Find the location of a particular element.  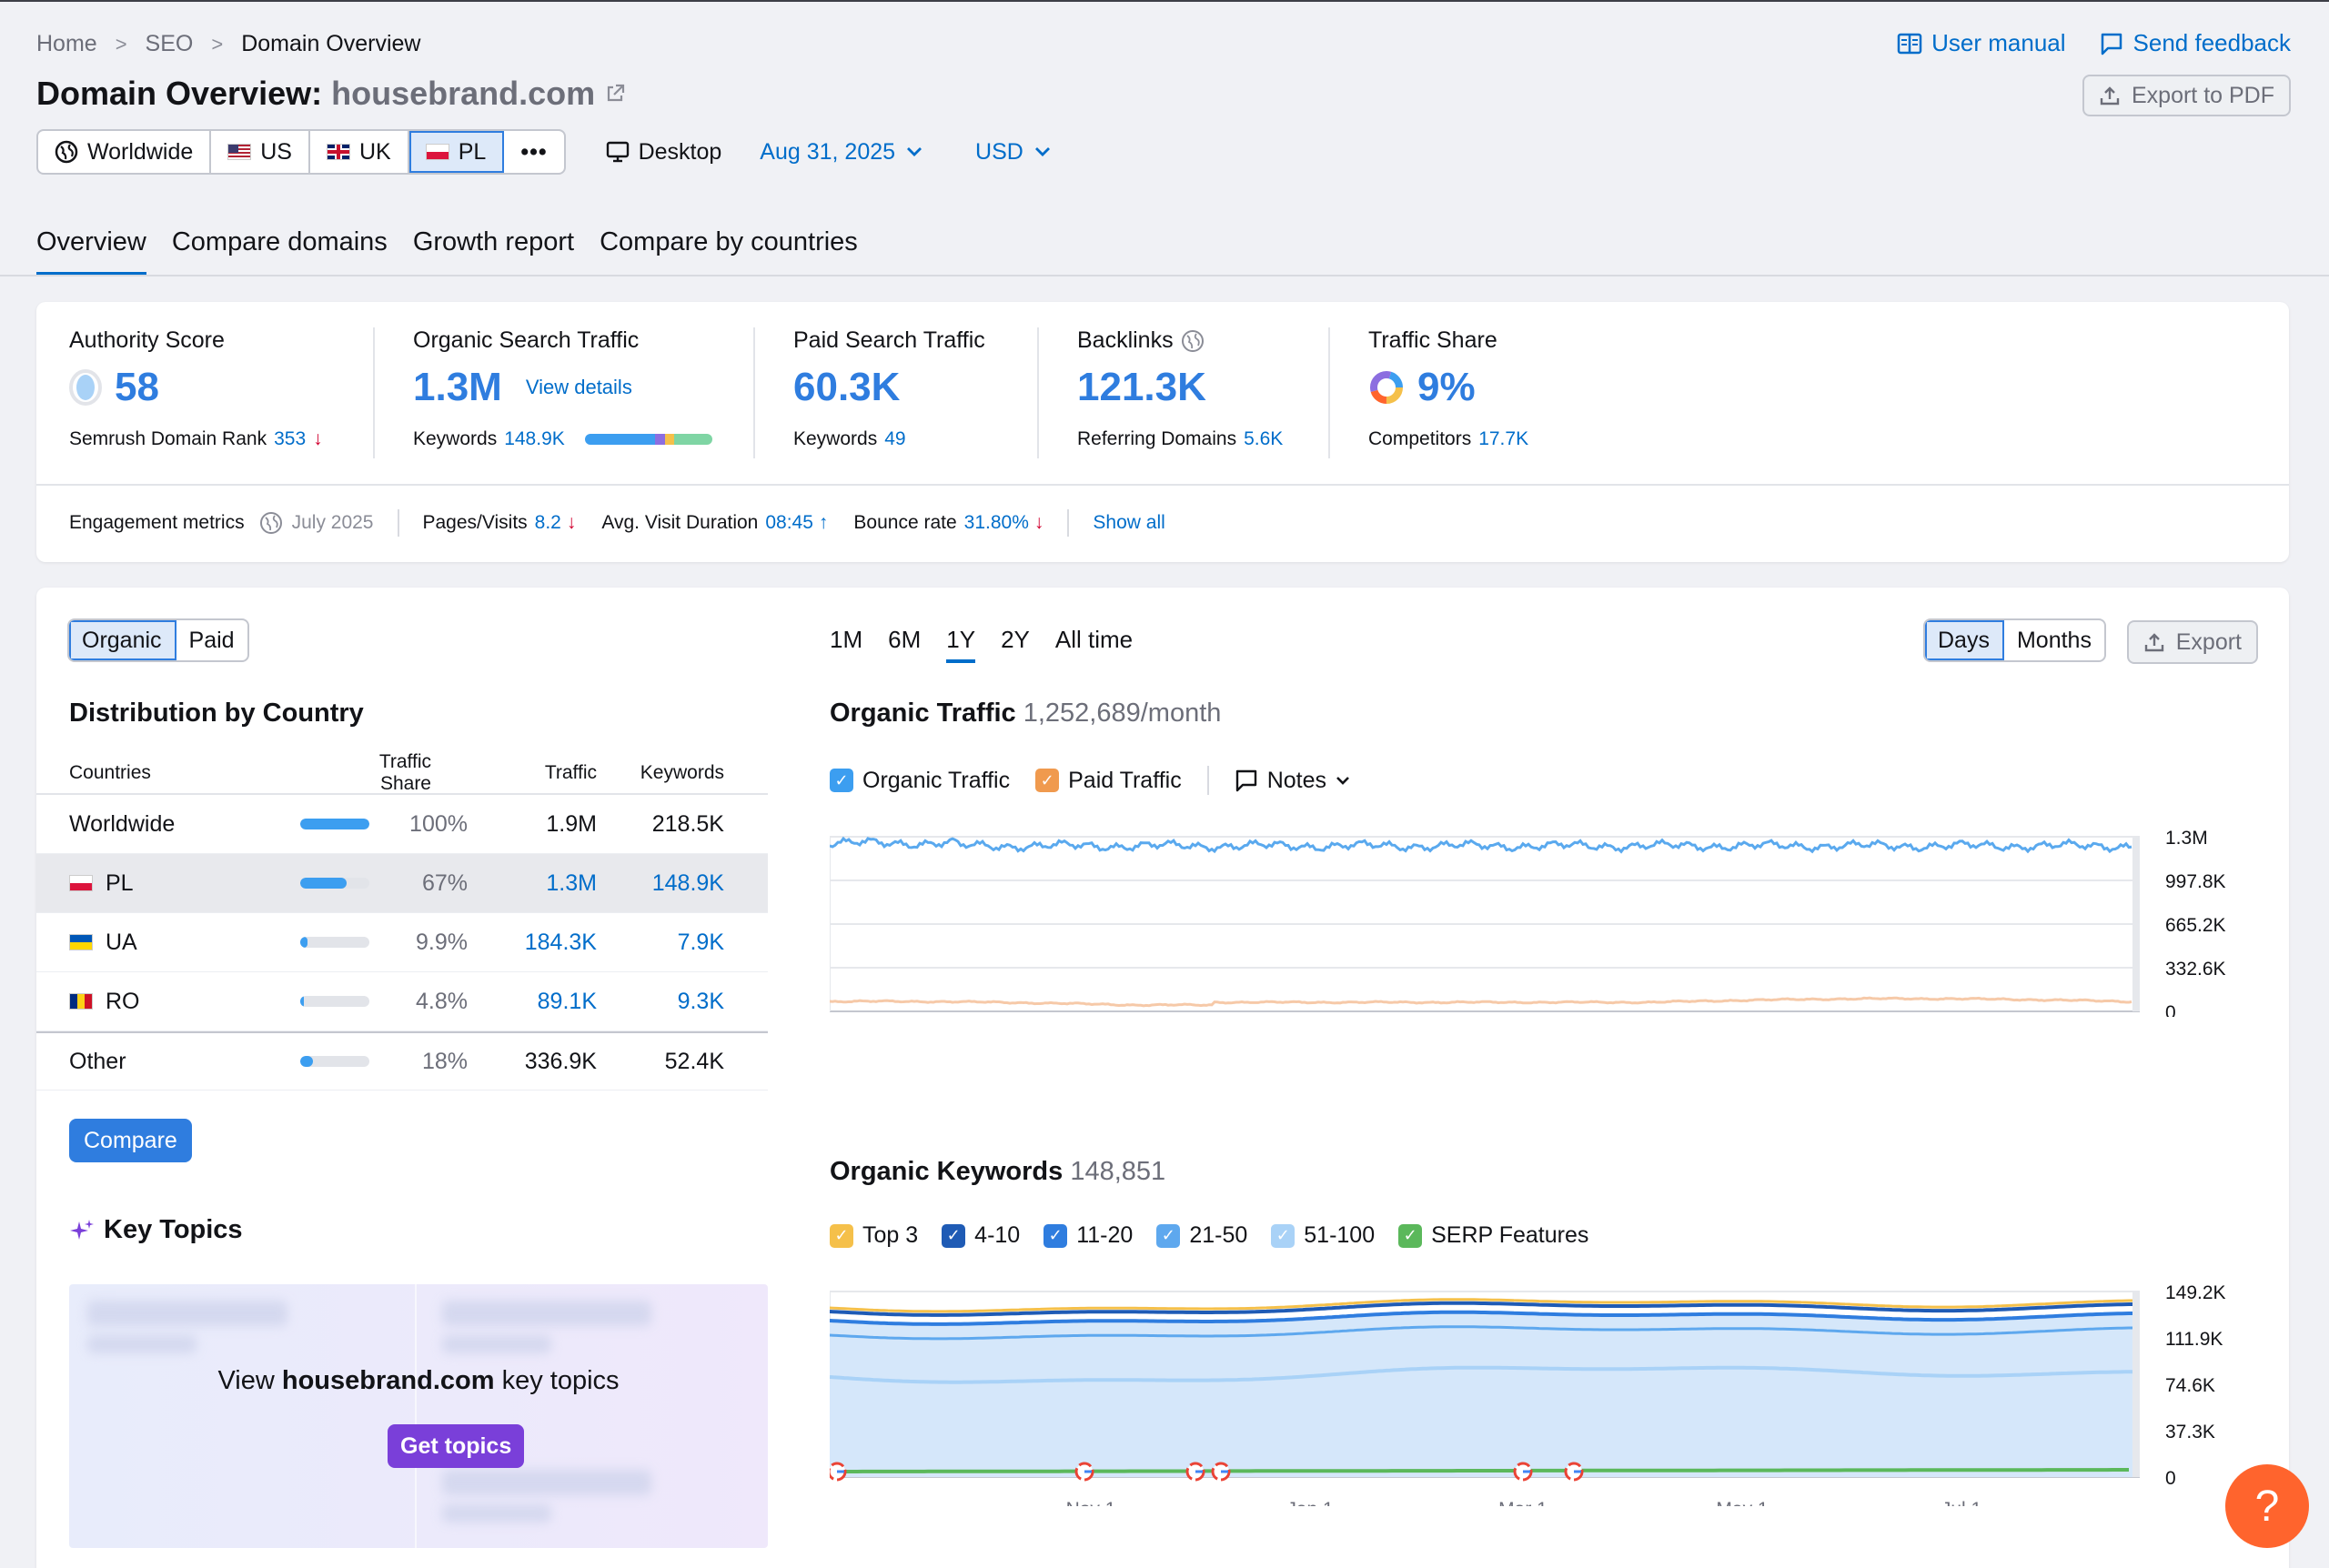

sparkle-icon is located at coordinates (82, 1229).